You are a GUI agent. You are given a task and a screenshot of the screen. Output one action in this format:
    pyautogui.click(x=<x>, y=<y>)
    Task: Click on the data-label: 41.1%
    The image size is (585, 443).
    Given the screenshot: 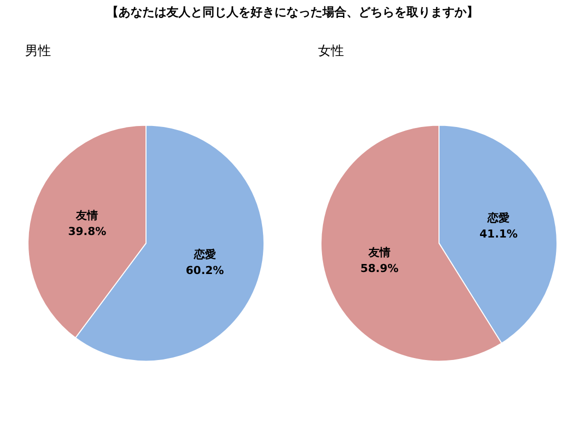 What is the action you would take?
    pyautogui.click(x=499, y=234)
    